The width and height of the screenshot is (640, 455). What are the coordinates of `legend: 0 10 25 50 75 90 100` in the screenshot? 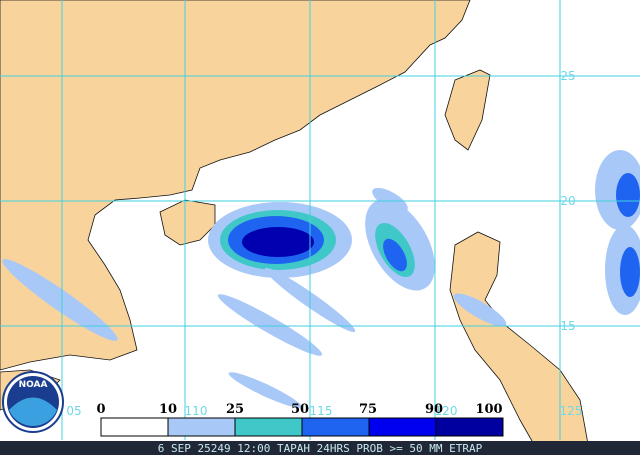 It's located at (300, 419).